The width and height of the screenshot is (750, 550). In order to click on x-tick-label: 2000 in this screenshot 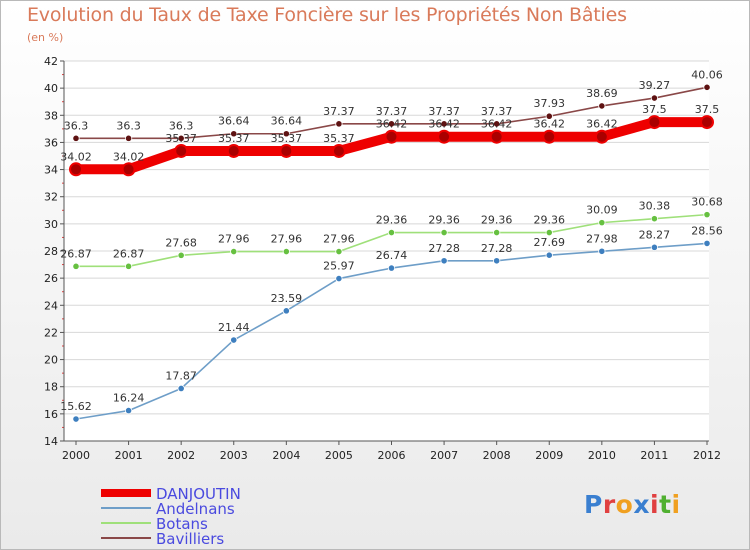, I will do `click(76, 455)`.